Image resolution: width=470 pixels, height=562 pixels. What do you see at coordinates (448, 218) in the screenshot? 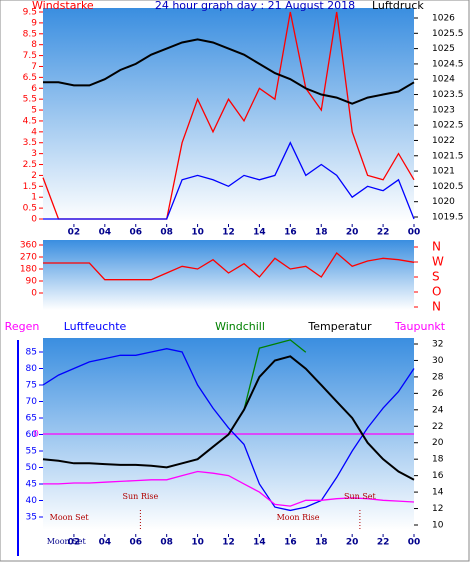
I see `y2-tick-label: 1019.5` at bounding box center [448, 218].